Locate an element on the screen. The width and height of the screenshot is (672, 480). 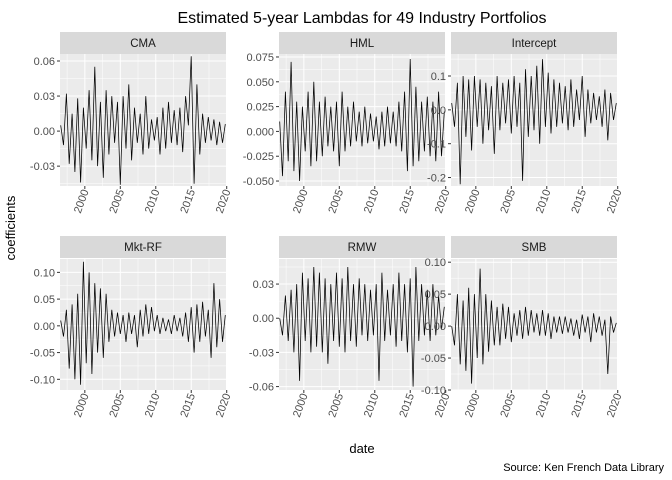
y-tick-label: 0.050 is located at coordinates (260, 83).